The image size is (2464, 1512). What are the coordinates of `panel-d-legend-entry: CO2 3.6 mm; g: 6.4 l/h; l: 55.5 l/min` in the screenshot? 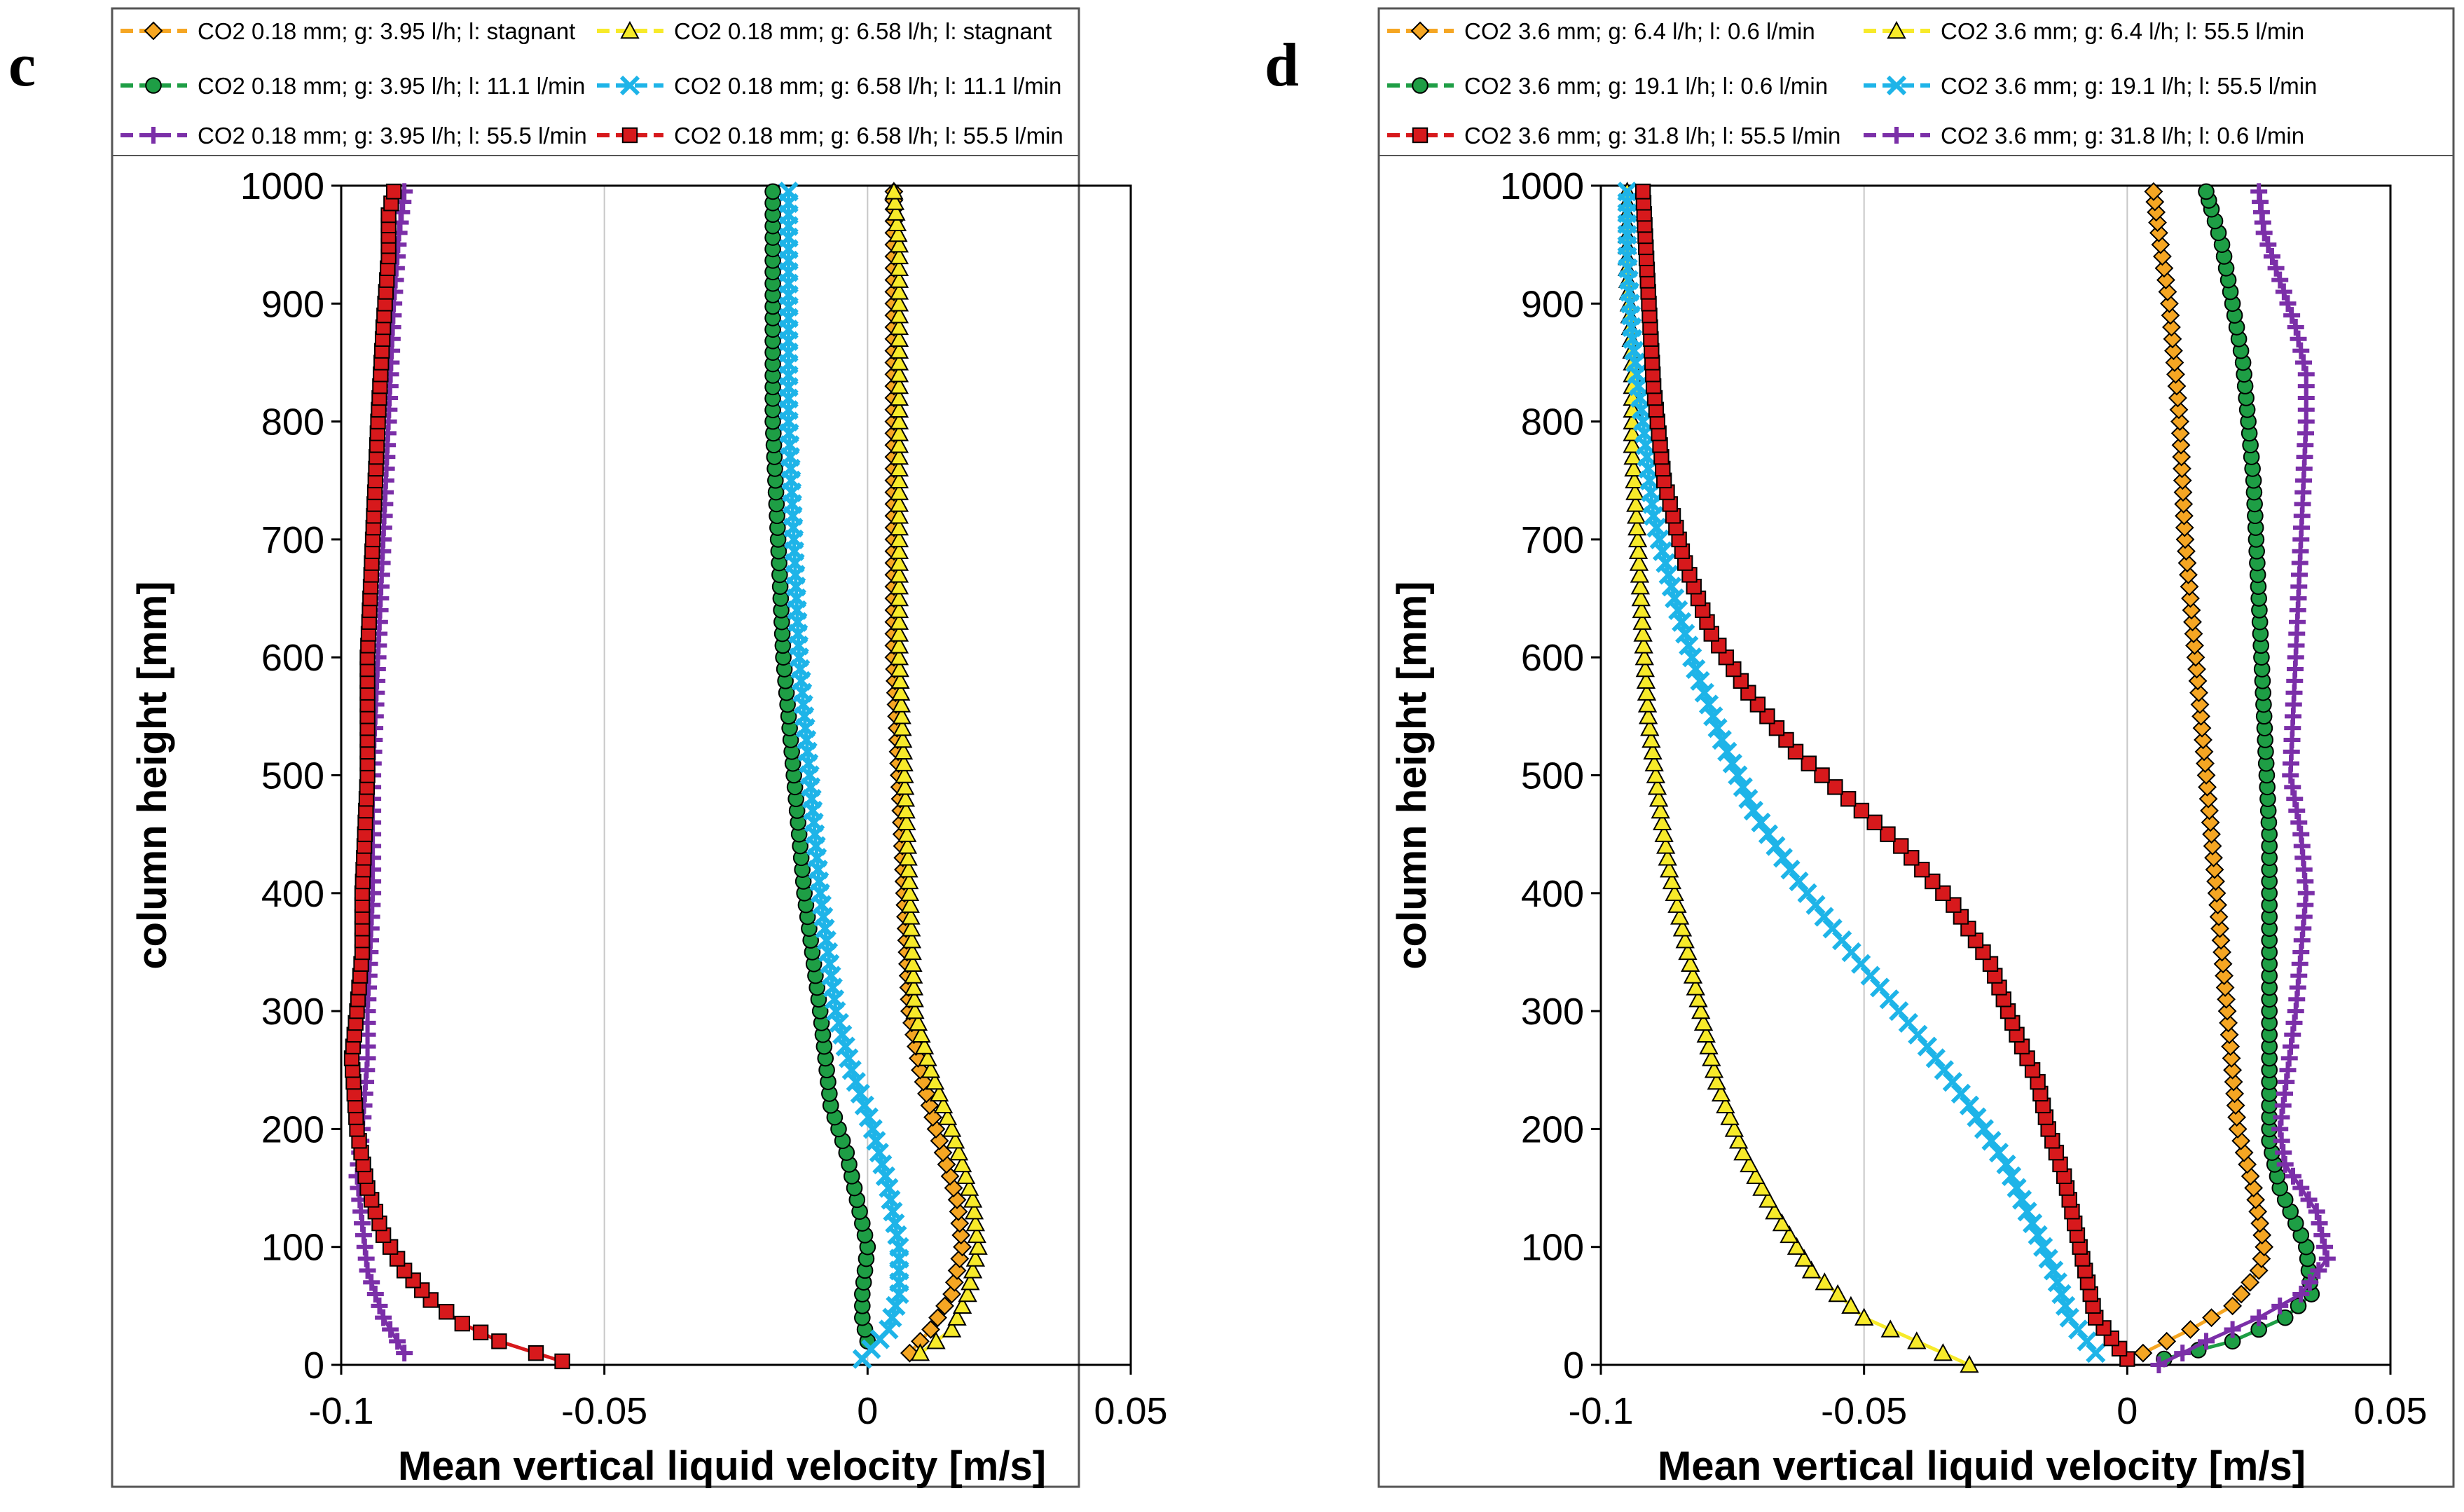 It's located at (2084, 31).